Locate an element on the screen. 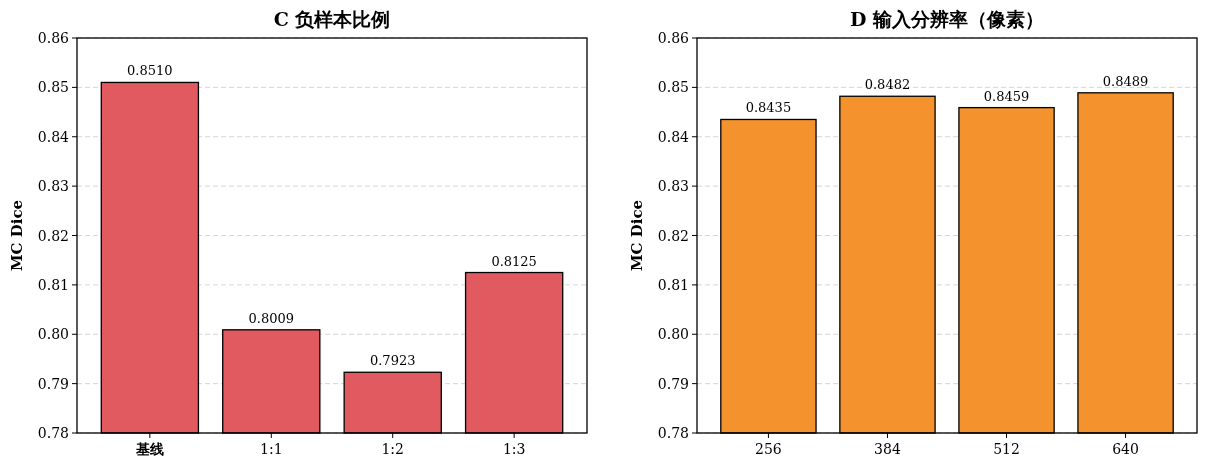 Image resolution: width=1209 pixels, height=466 pixels. chart-title: C 负样本比例 is located at coordinates (332, 19).